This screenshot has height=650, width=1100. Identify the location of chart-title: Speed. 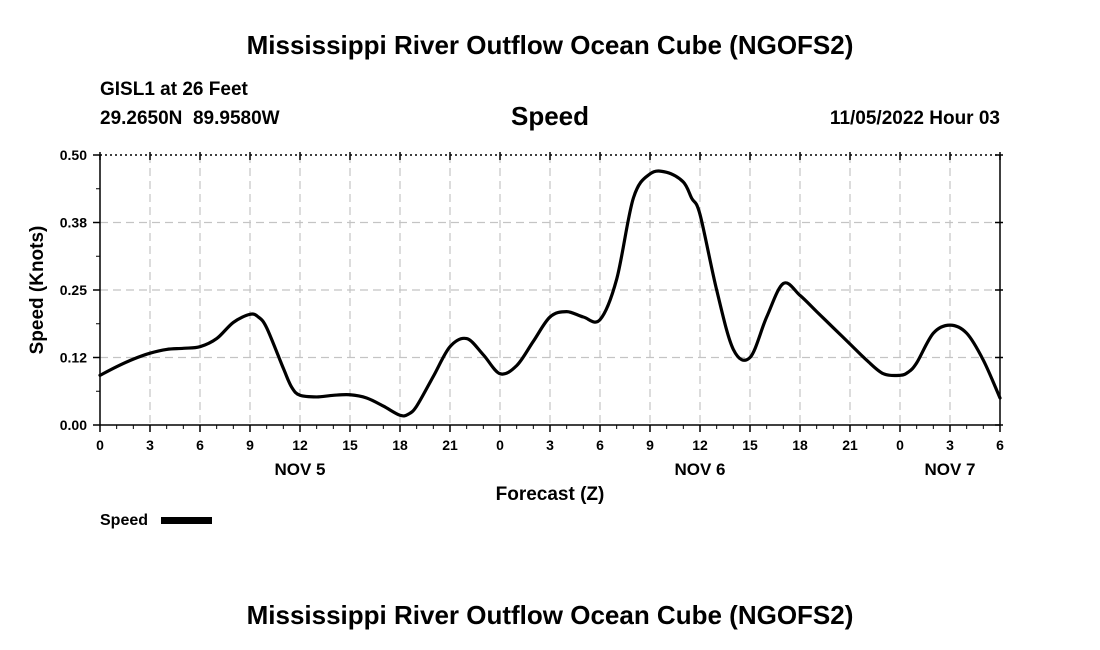
(550, 116).